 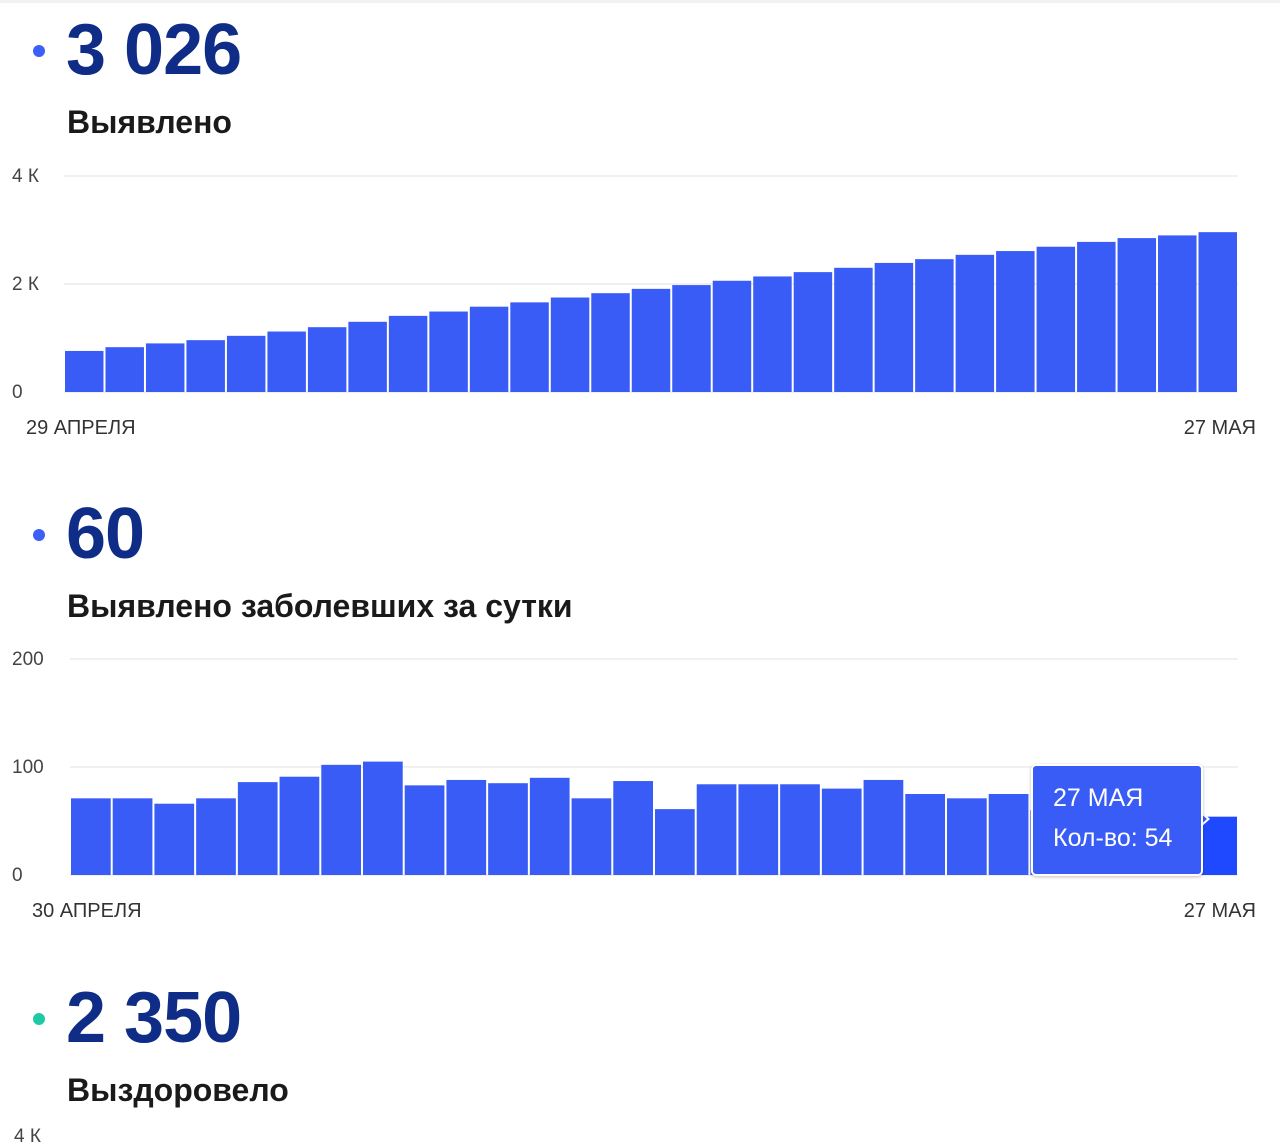 What do you see at coordinates (640, 1) in the screenshot?
I see `top-divider` at bounding box center [640, 1].